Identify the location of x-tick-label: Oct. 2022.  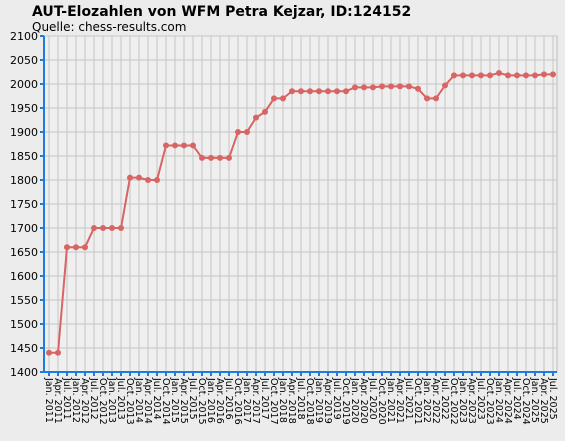
(453, 401).